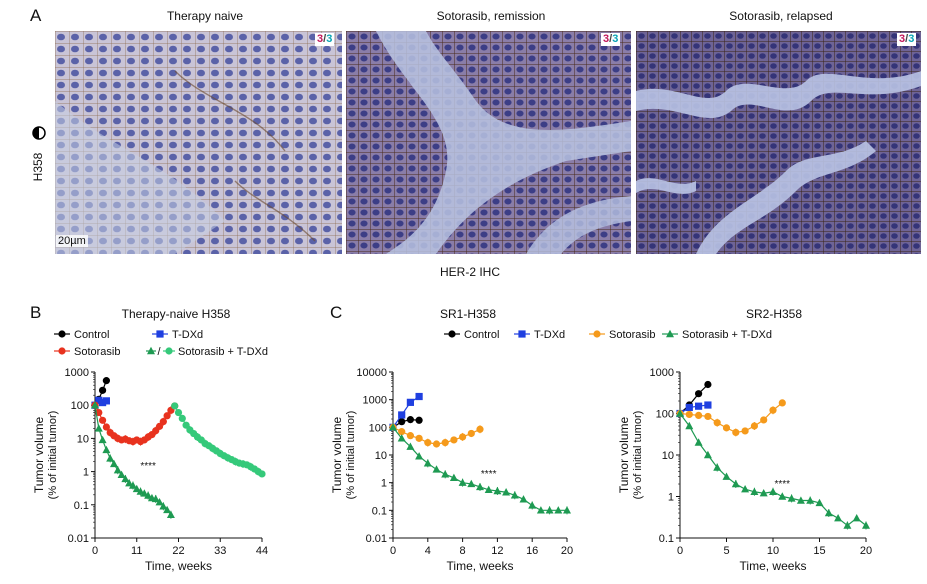 The image size is (927, 584). I want to click on y-tick-label: 100, so click(80, 406).